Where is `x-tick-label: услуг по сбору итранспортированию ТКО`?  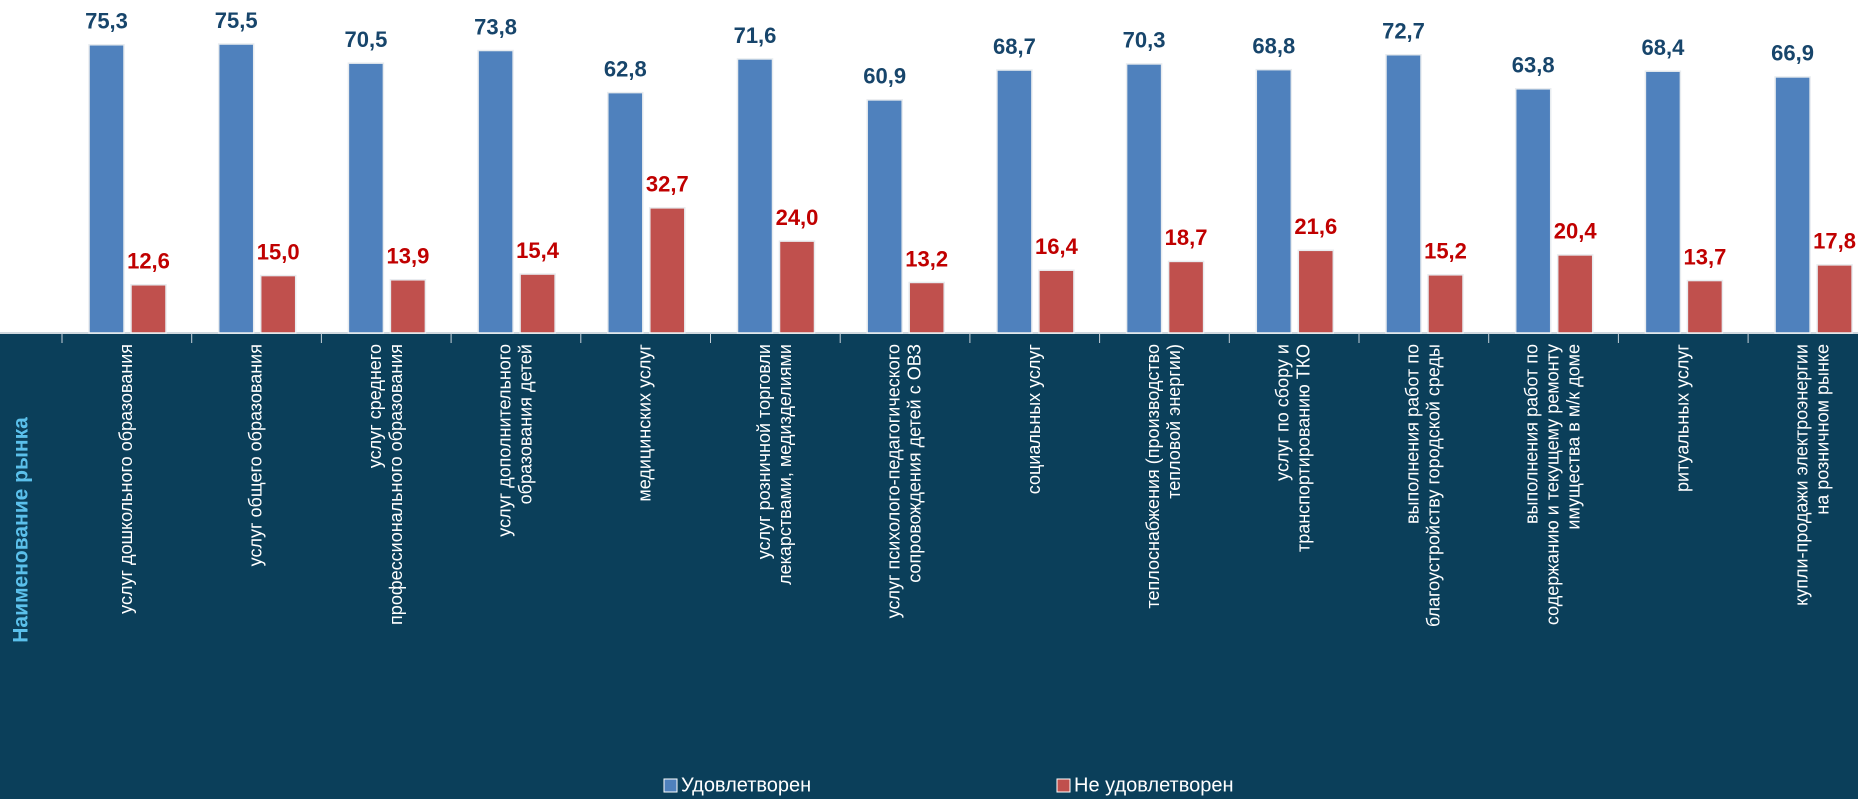
x-tick-label: услуг по сбору итранспортированию ТКО is located at coordinates (1292, 448).